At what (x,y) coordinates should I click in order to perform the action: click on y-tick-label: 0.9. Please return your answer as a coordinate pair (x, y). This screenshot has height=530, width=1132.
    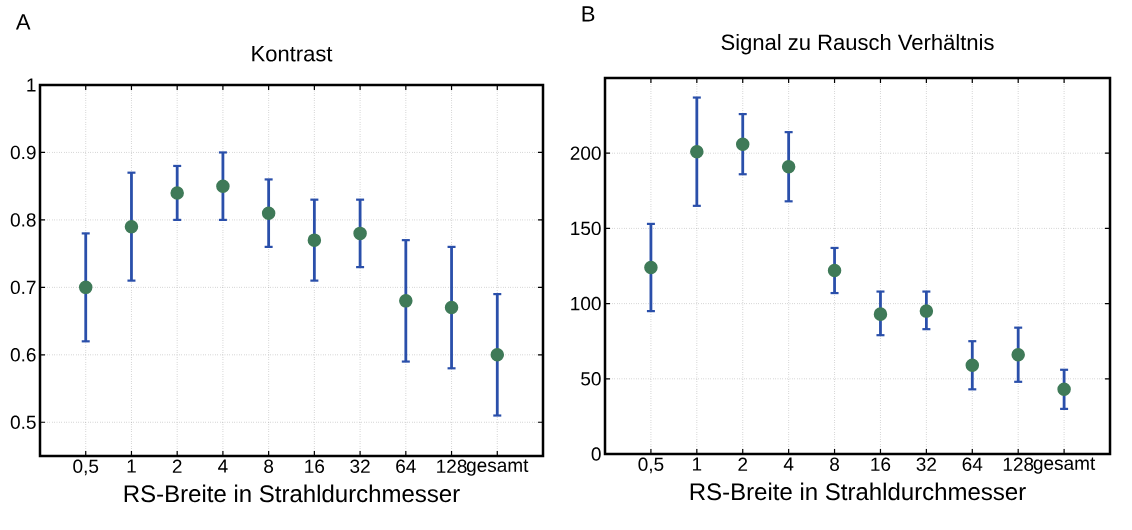
    Looking at the image, I should click on (23, 152).